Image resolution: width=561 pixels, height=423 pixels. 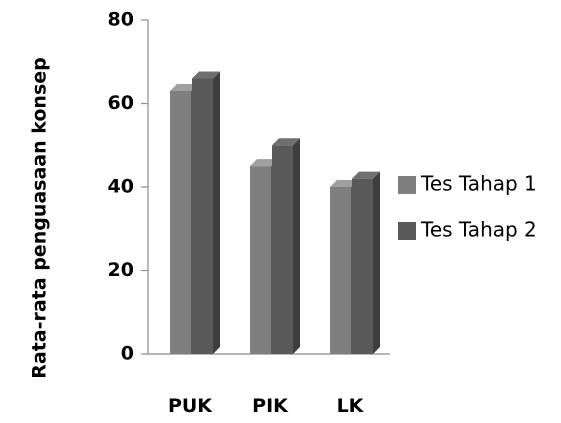 What do you see at coordinates (121, 20) in the screenshot?
I see `y-tick-label: 80` at bounding box center [121, 20].